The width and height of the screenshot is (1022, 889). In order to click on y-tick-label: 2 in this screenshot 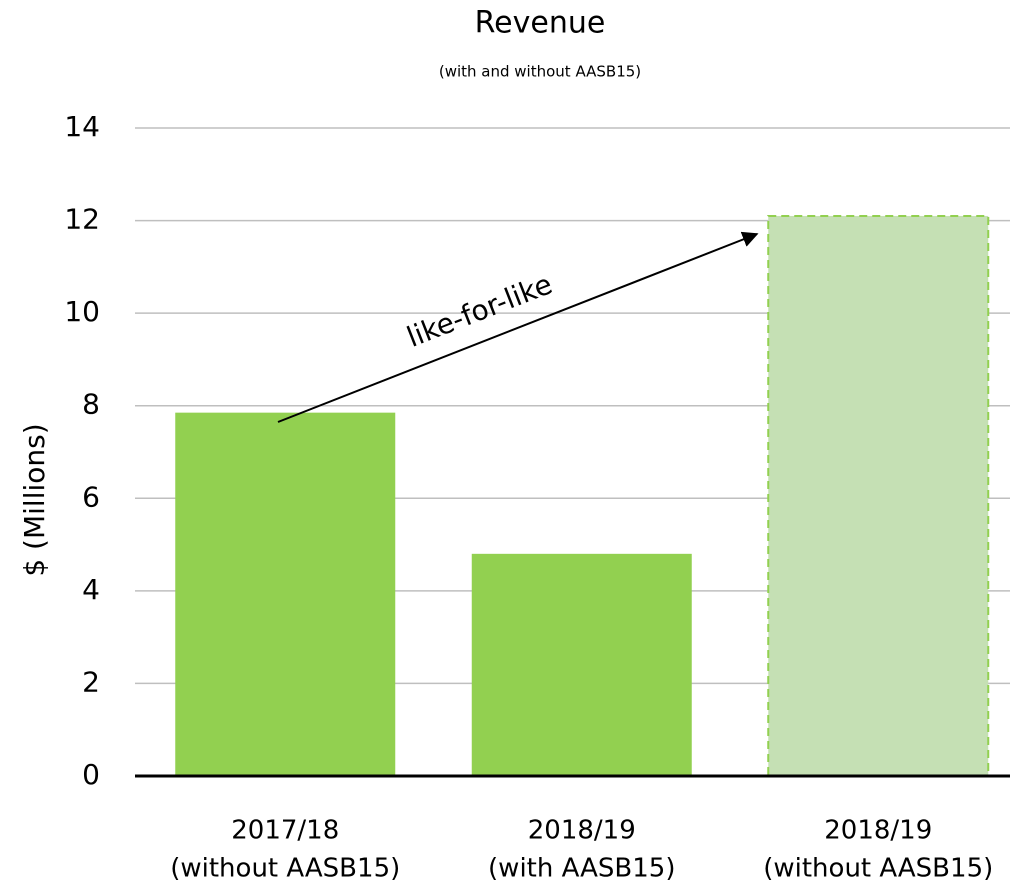, I will do `click(91, 681)`.